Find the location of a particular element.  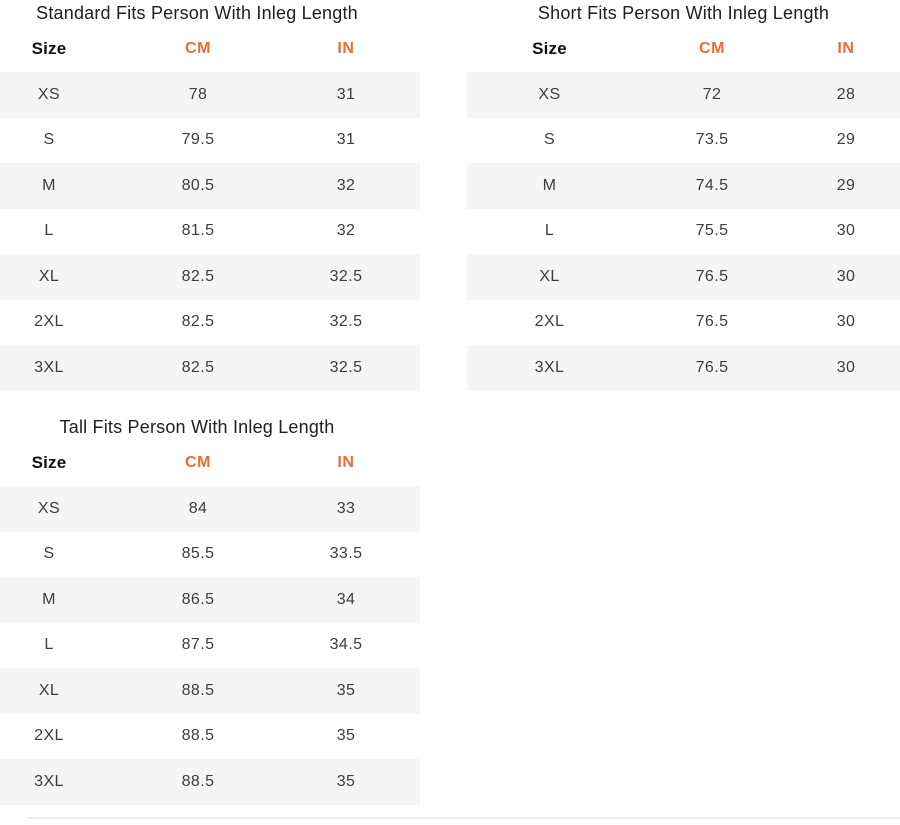

table-row: 2XL 88.5 35 is located at coordinates (210, 737).